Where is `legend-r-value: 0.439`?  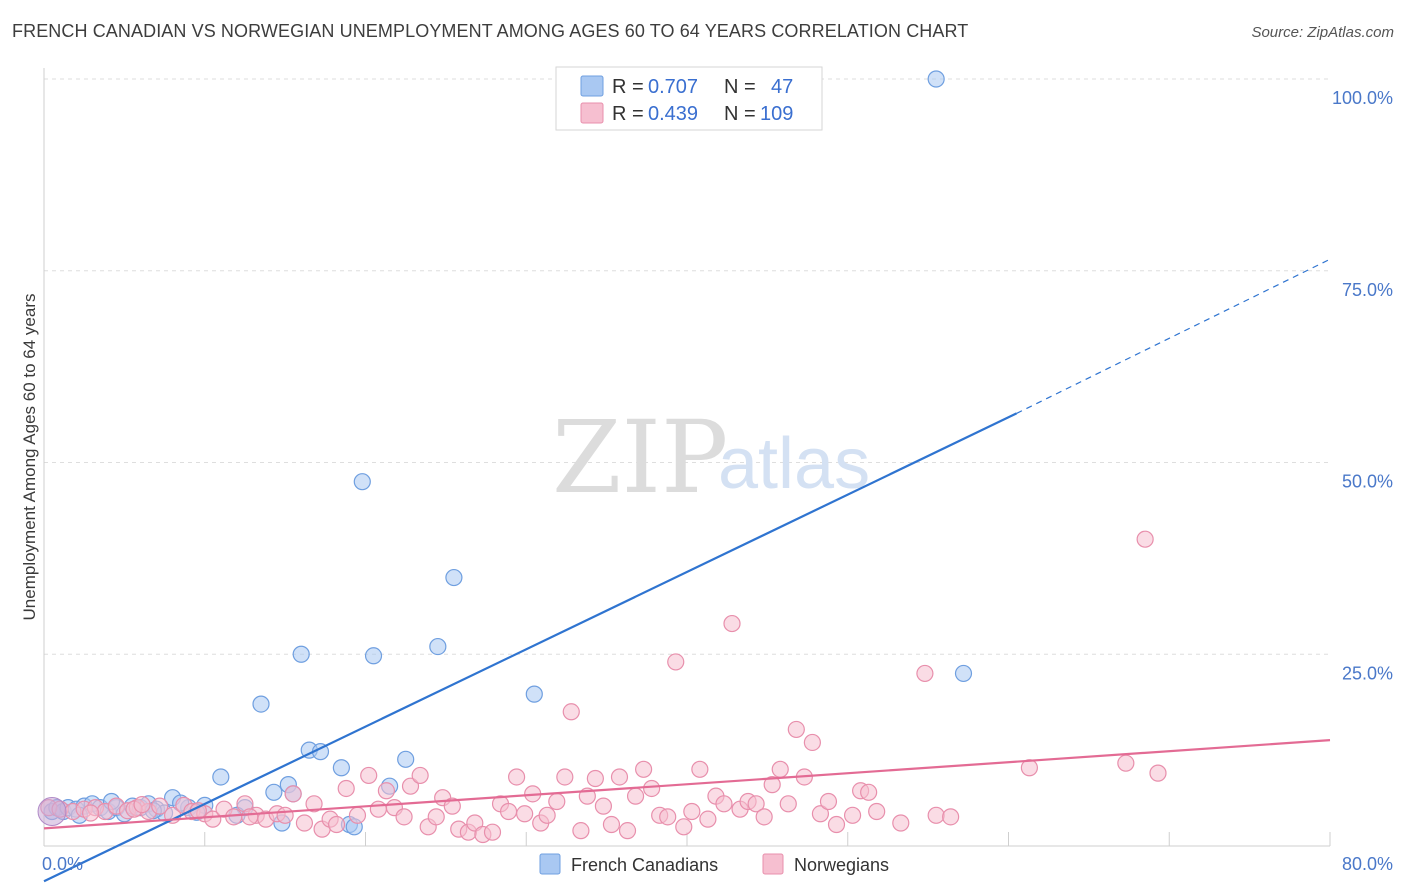 legend-r-value: 0.439 is located at coordinates (673, 114).